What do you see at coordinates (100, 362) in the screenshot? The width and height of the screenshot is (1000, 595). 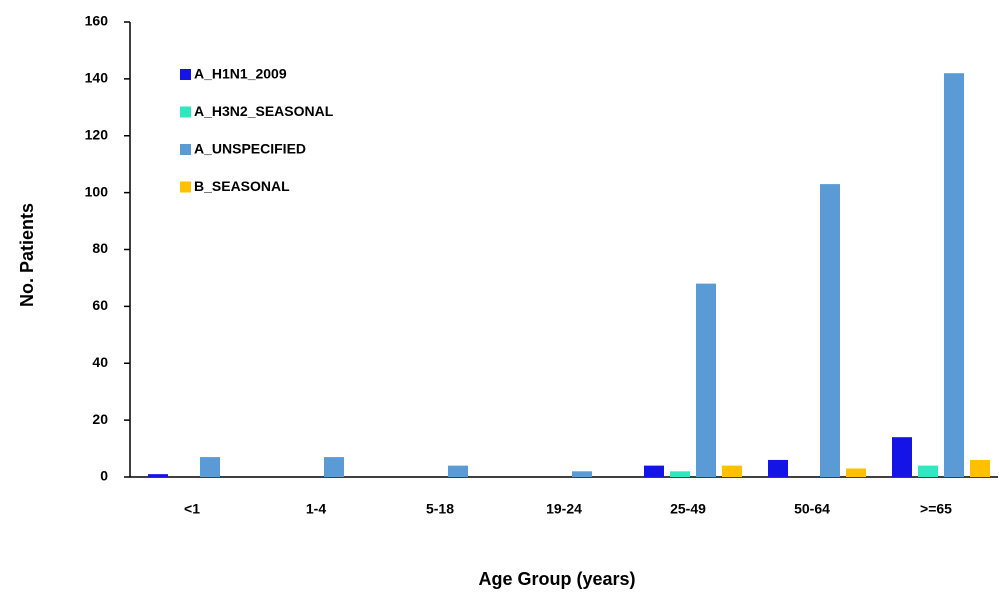 I see `y-tick-label: 40` at bounding box center [100, 362].